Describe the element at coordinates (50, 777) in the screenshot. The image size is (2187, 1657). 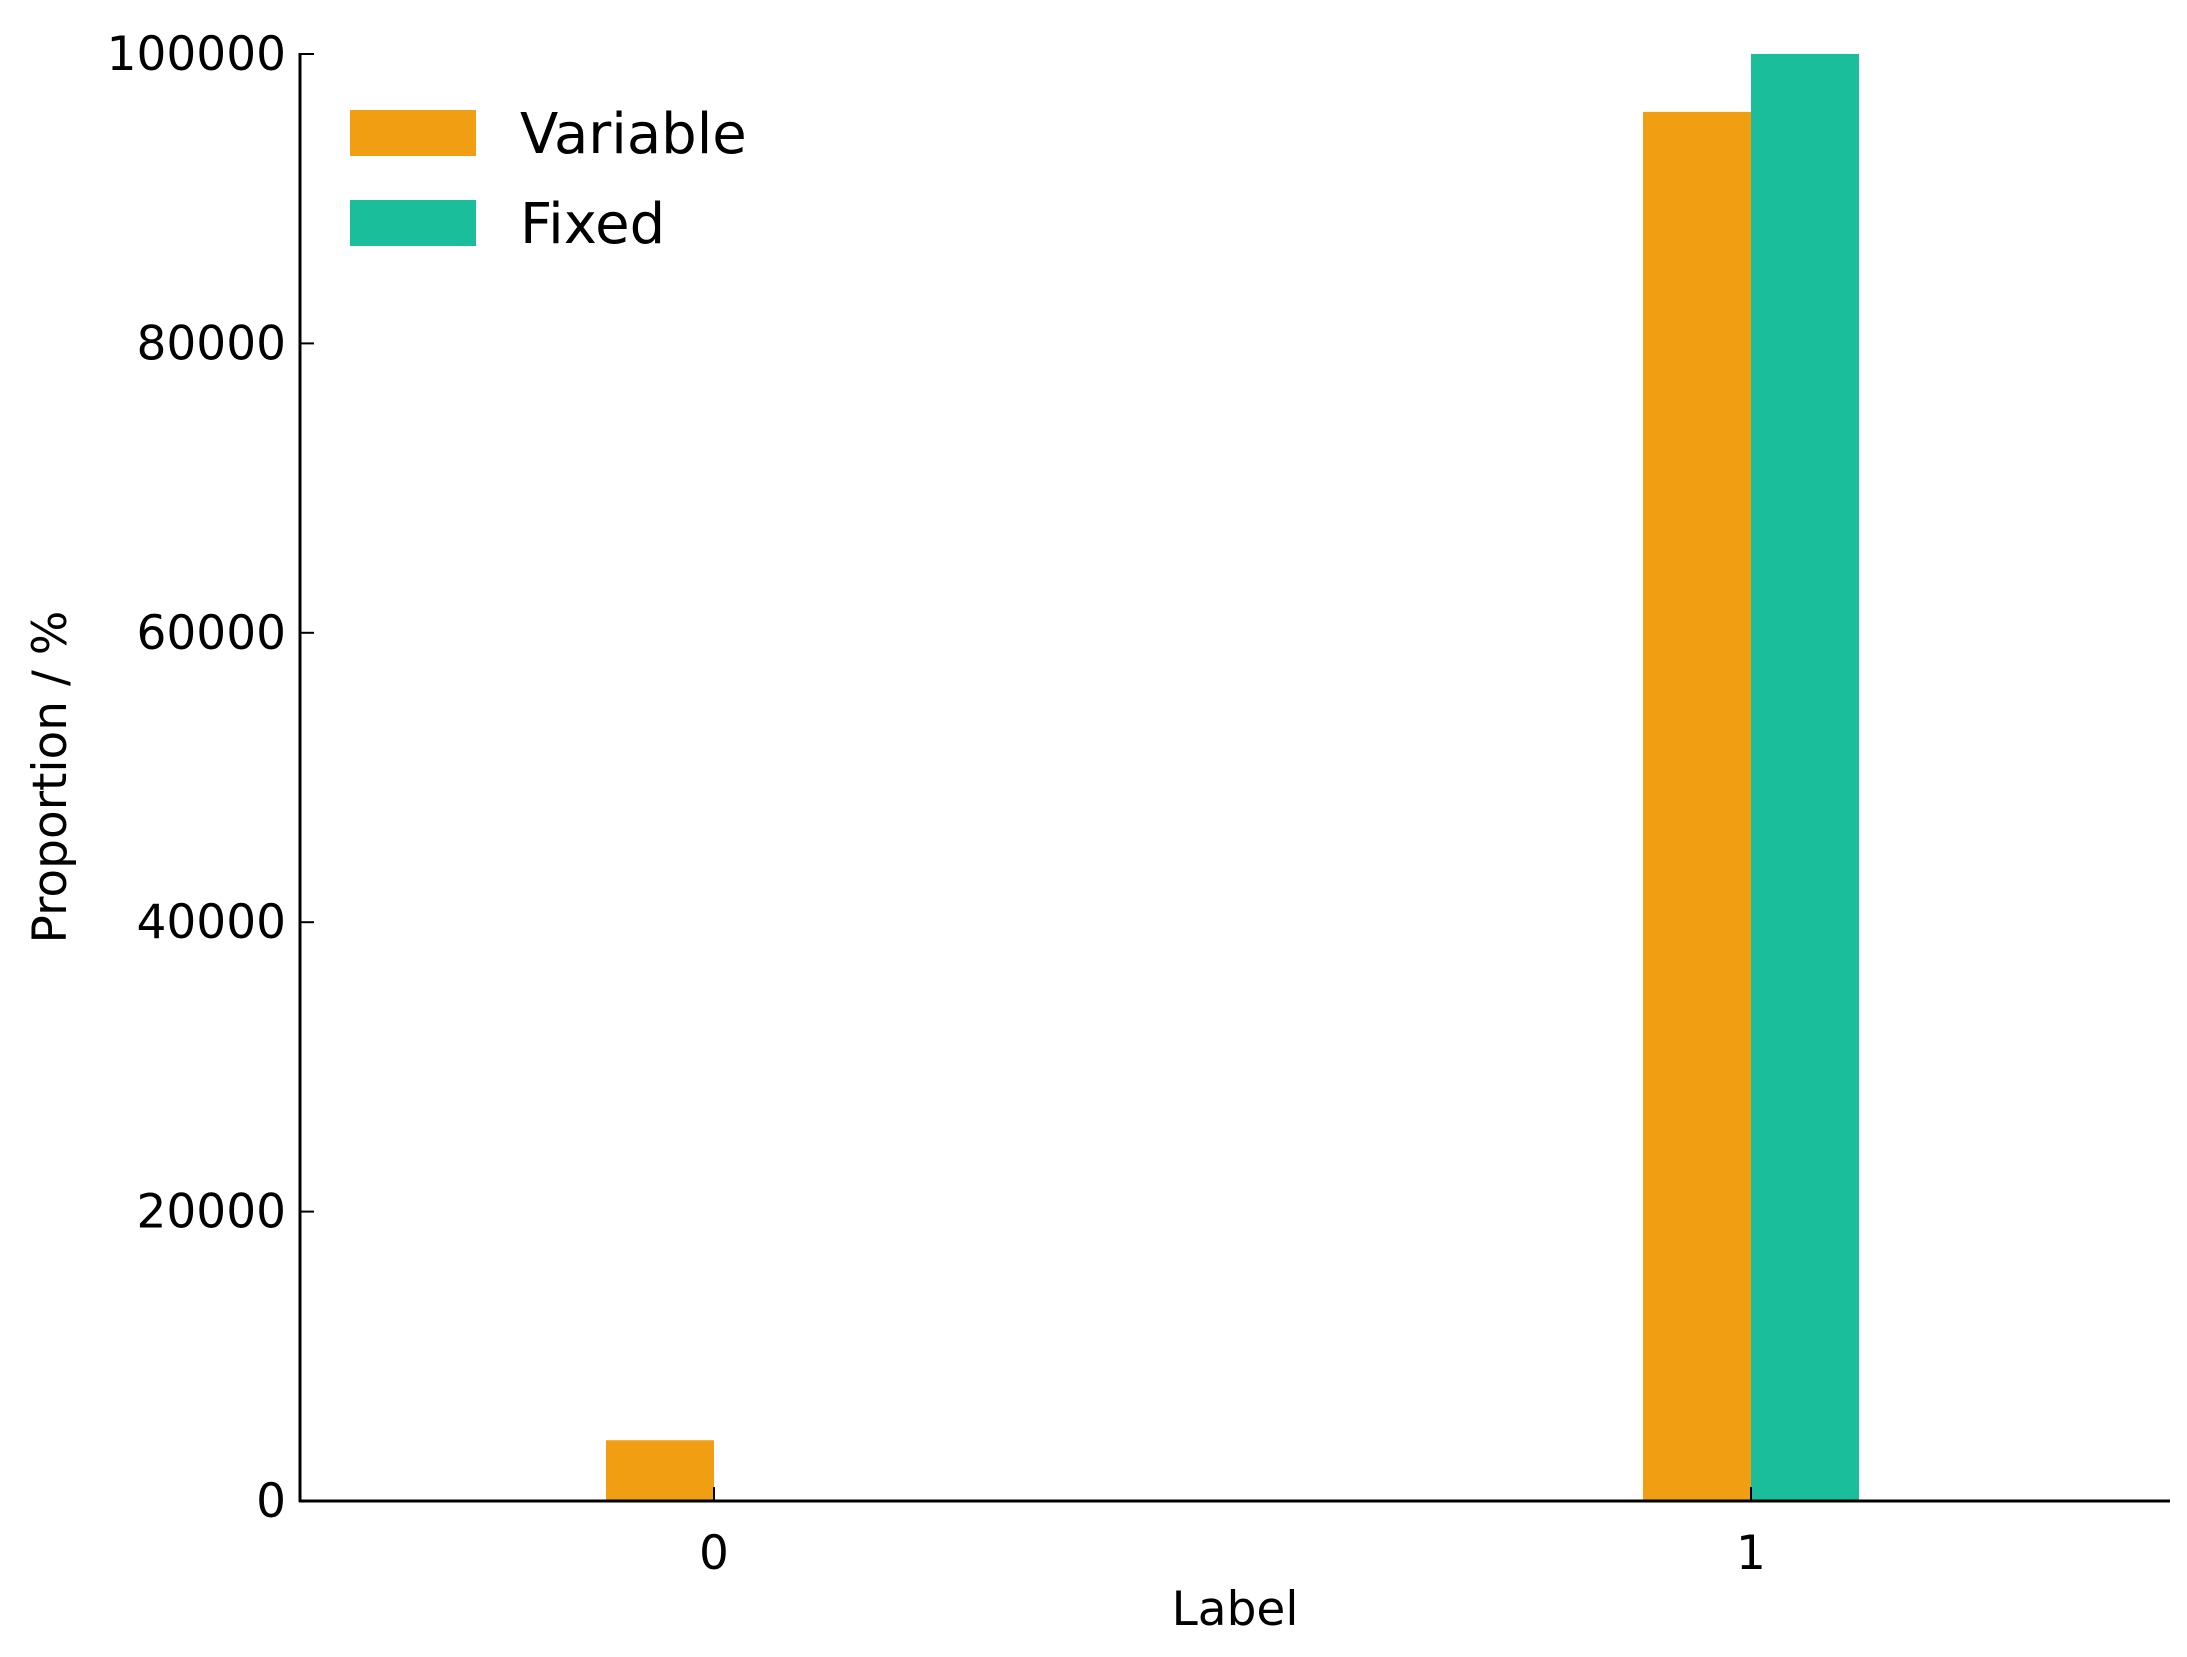
I see `y-axis-label: Proportion / %` at that location.